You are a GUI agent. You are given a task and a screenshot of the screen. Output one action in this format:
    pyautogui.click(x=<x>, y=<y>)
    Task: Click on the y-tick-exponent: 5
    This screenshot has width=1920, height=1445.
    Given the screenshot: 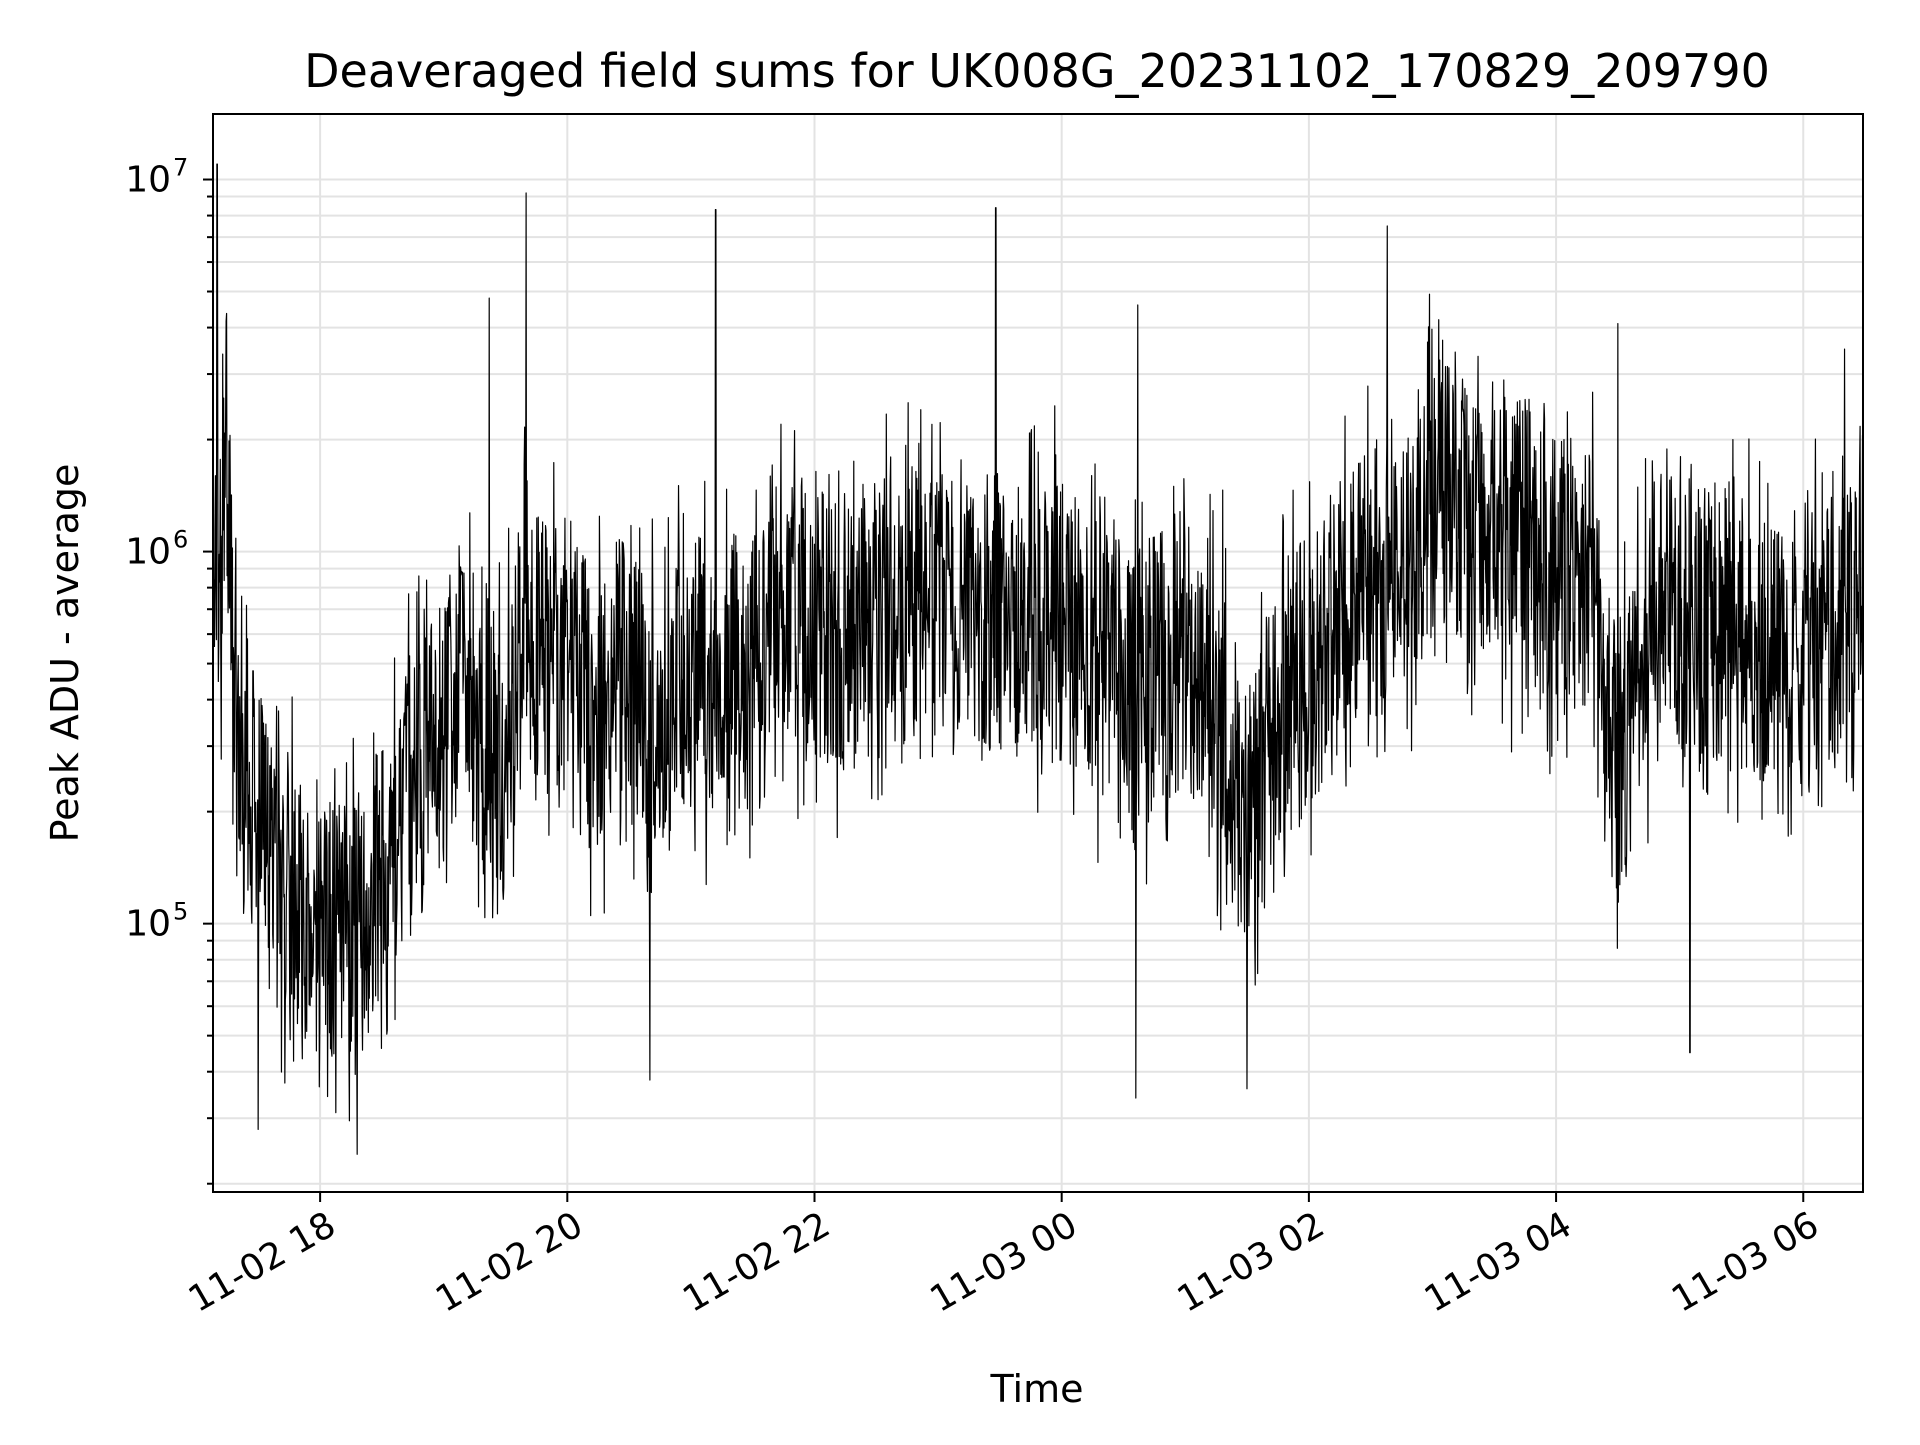 What is the action you would take?
    pyautogui.click(x=180, y=912)
    